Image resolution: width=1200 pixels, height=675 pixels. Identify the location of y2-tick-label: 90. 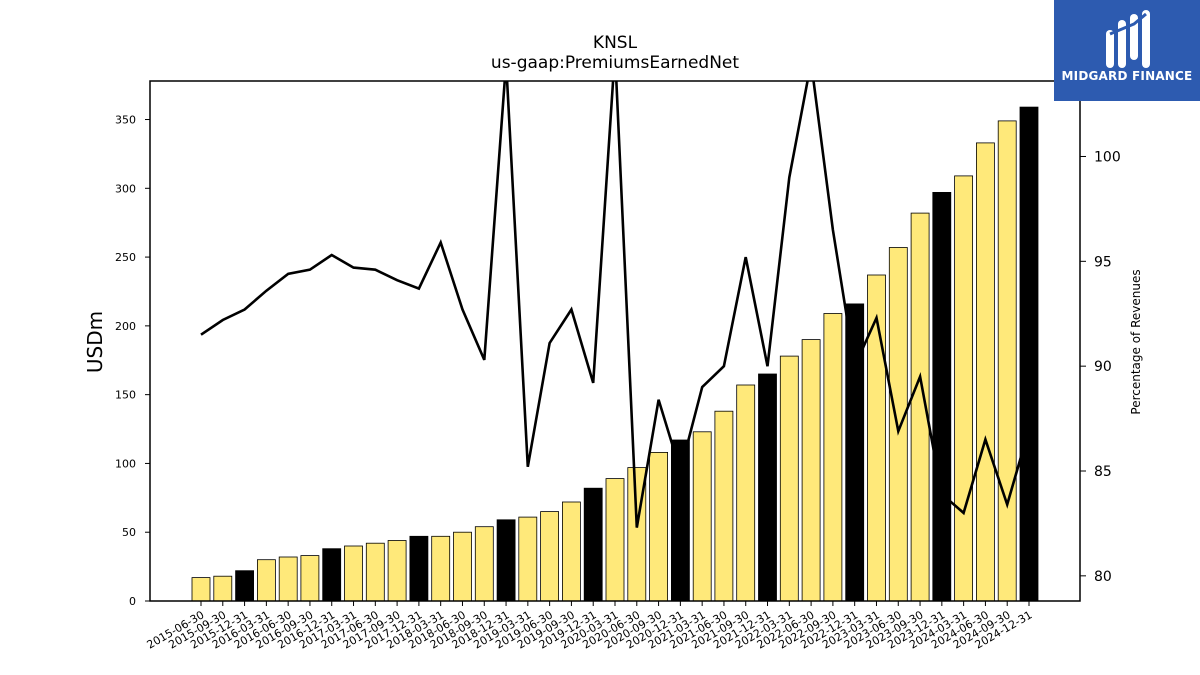
(1103, 367).